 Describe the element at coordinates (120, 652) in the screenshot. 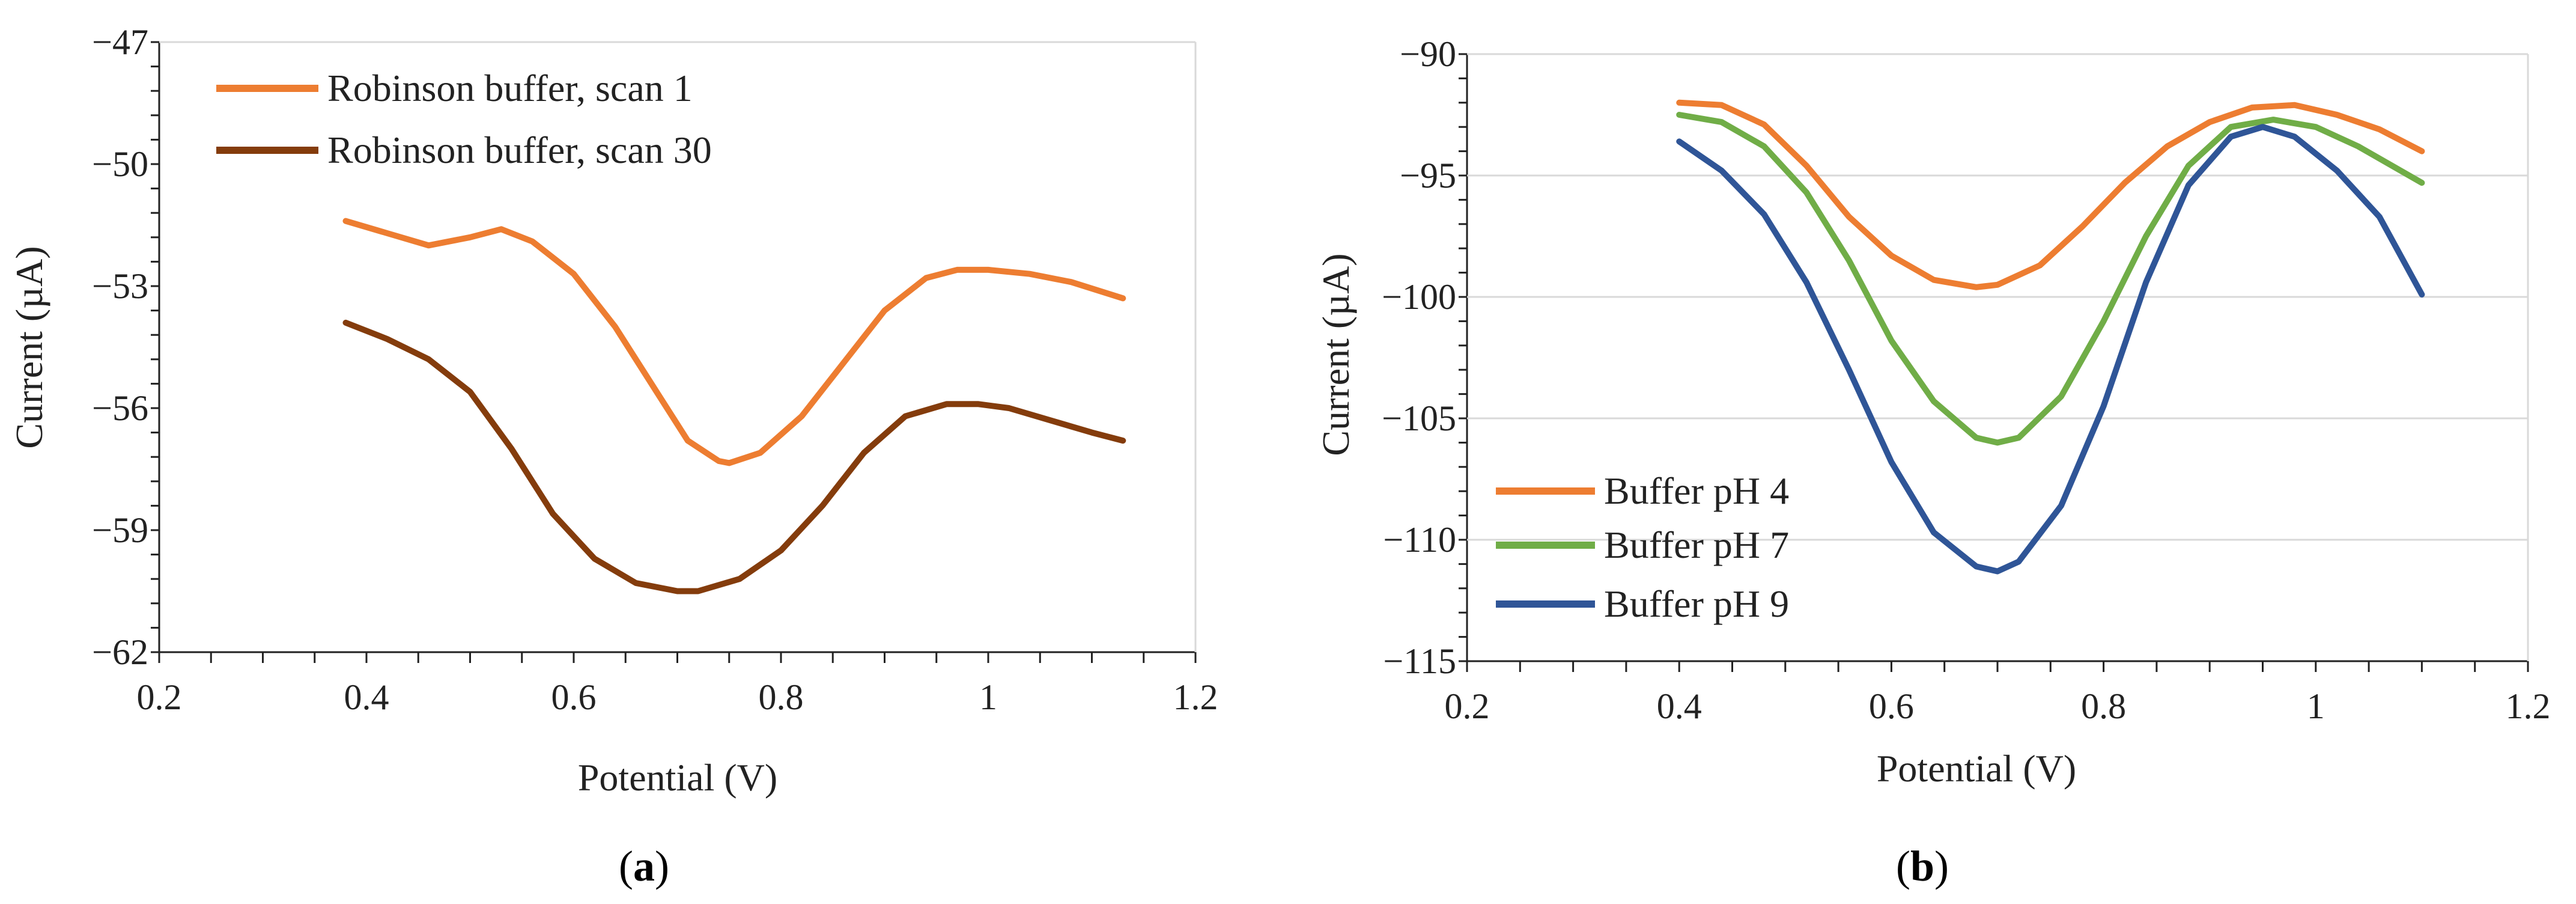

I see `y-tick-label: −62` at that location.